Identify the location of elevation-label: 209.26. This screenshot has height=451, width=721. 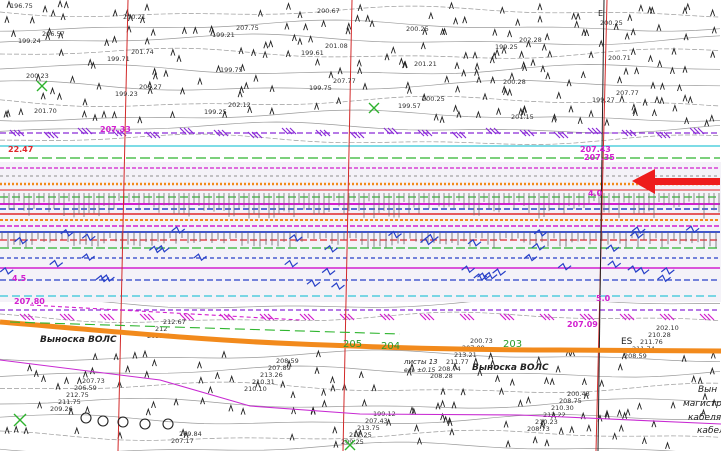
(61, 409).